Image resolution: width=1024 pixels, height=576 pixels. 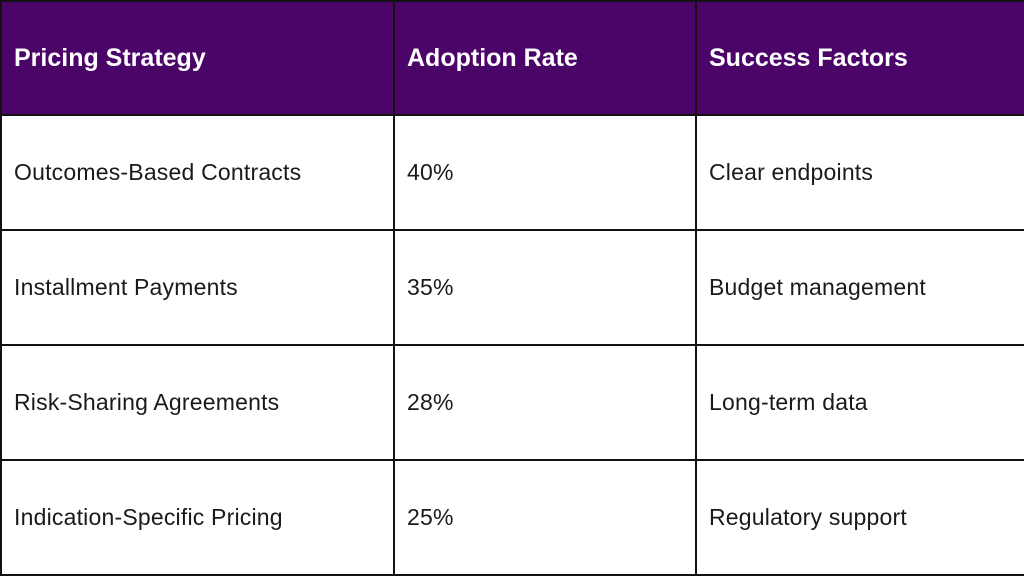 What do you see at coordinates (859, 287) in the screenshot?
I see `cell-success-factors: Budget management` at bounding box center [859, 287].